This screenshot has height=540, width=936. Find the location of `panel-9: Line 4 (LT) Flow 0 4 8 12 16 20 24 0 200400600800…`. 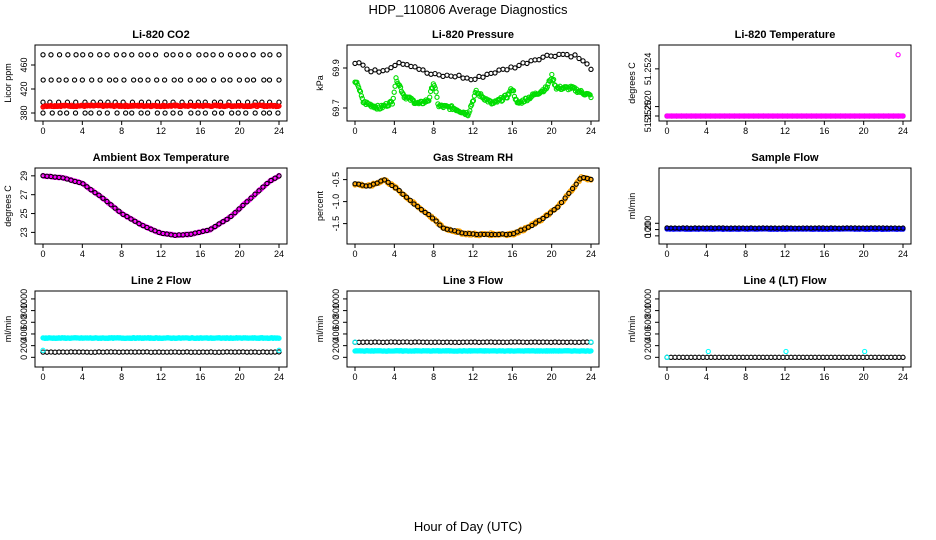

panel-9: Line 4 (LT) Flow 0 4 8 12 16 20 24 0 200400600800… is located at coordinates (769, 328).